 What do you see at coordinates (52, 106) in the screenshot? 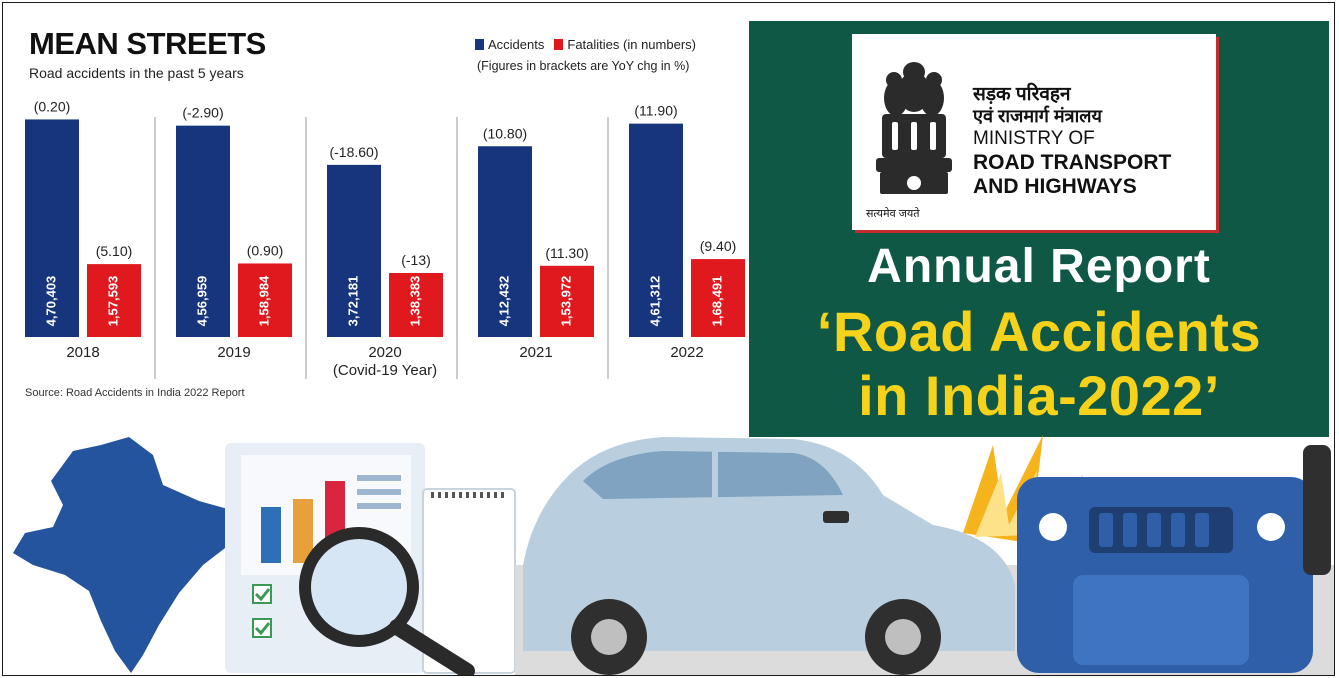
I see `yoy-change-label-accidents-2018: (0.20)` at bounding box center [52, 106].